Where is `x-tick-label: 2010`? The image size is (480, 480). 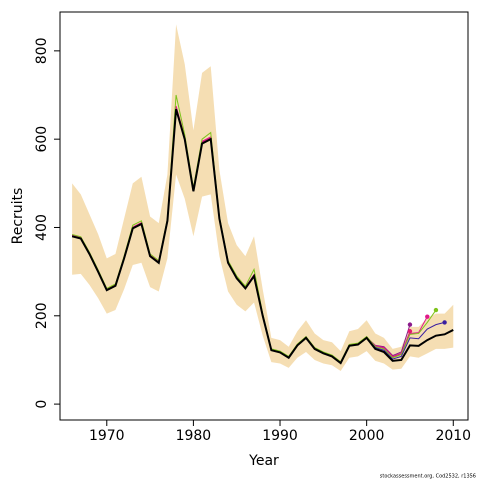 x-tick-label: 2010 is located at coordinates (453, 436).